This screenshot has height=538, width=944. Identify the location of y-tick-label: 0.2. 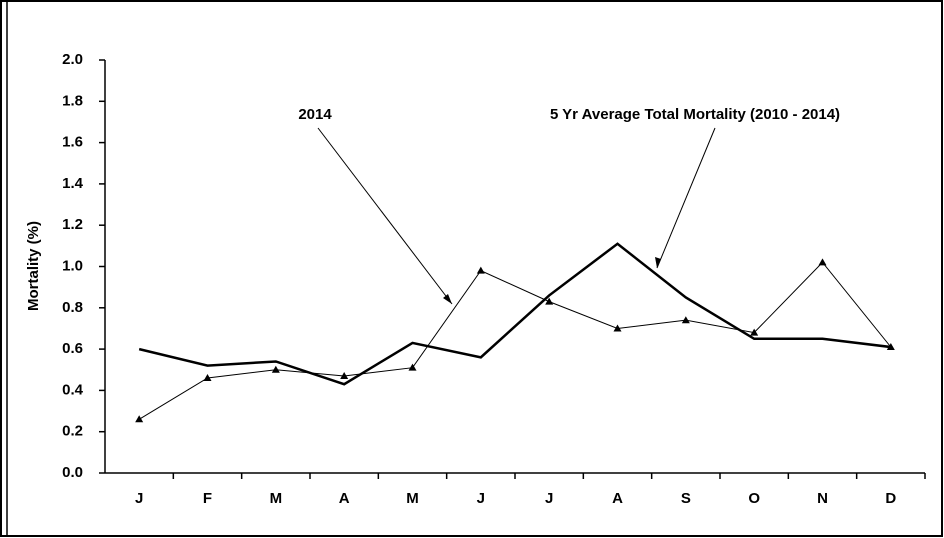
(72, 431).